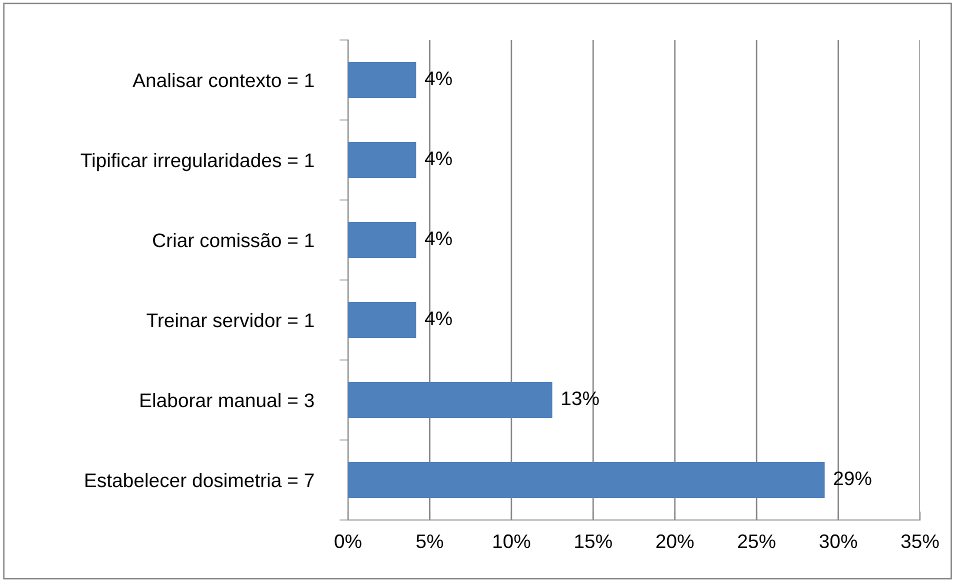 This screenshot has height=581, width=957. I want to click on y-tick-label: Analisar contexto = 1, so click(223, 80).